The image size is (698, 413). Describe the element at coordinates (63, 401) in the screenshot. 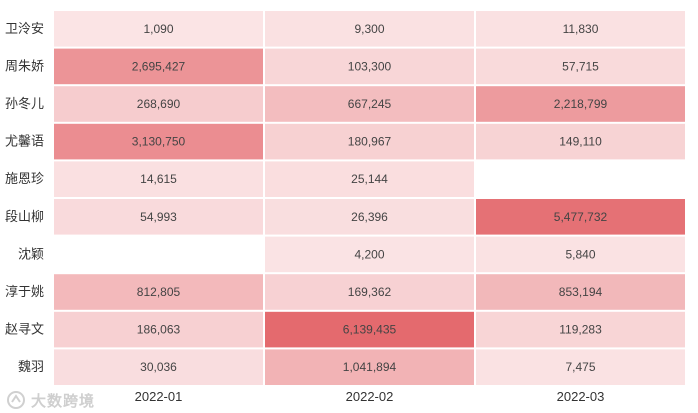

I see `watermark-text: 大数跨境` at that location.